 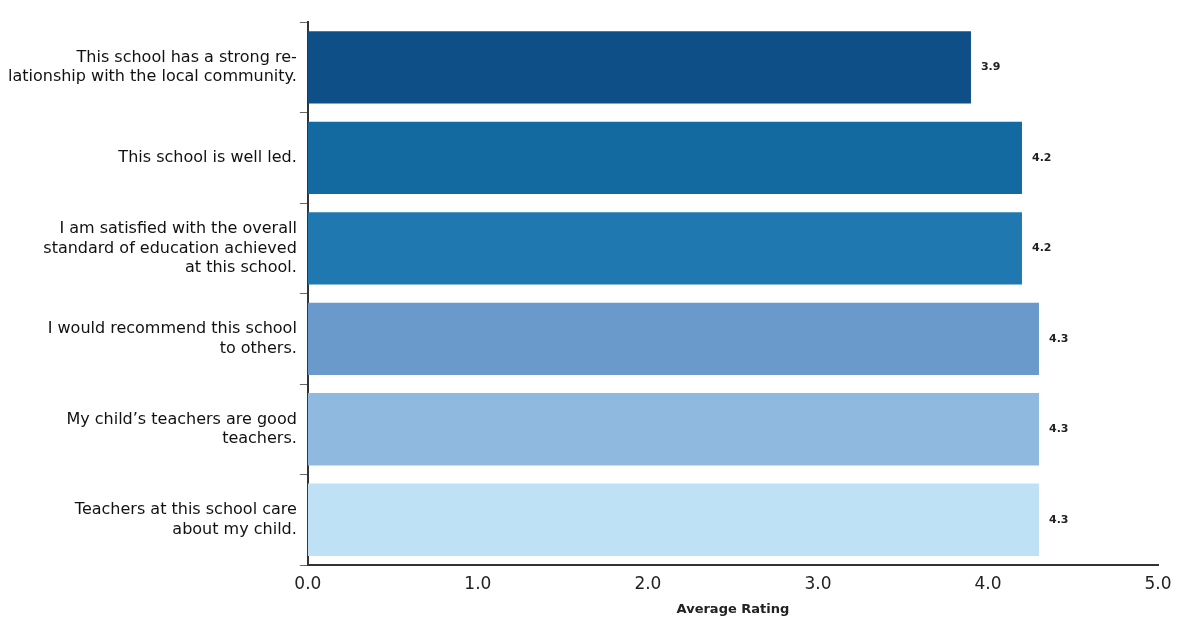 What do you see at coordinates (818, 582) in the screenshot?
I see `x-tick-label: 3.0` at bounding box center [818, 582].